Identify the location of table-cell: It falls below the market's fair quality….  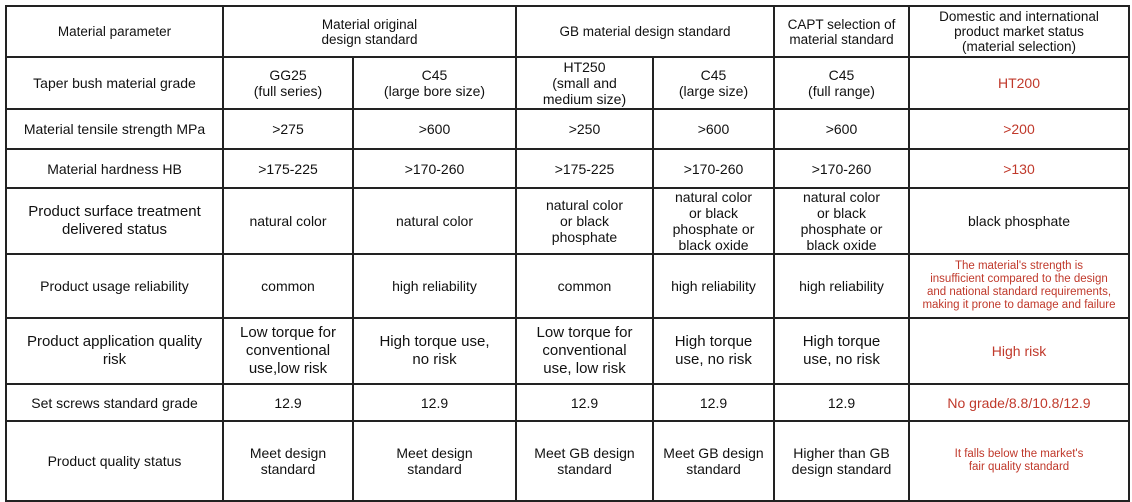
(1019, 461).